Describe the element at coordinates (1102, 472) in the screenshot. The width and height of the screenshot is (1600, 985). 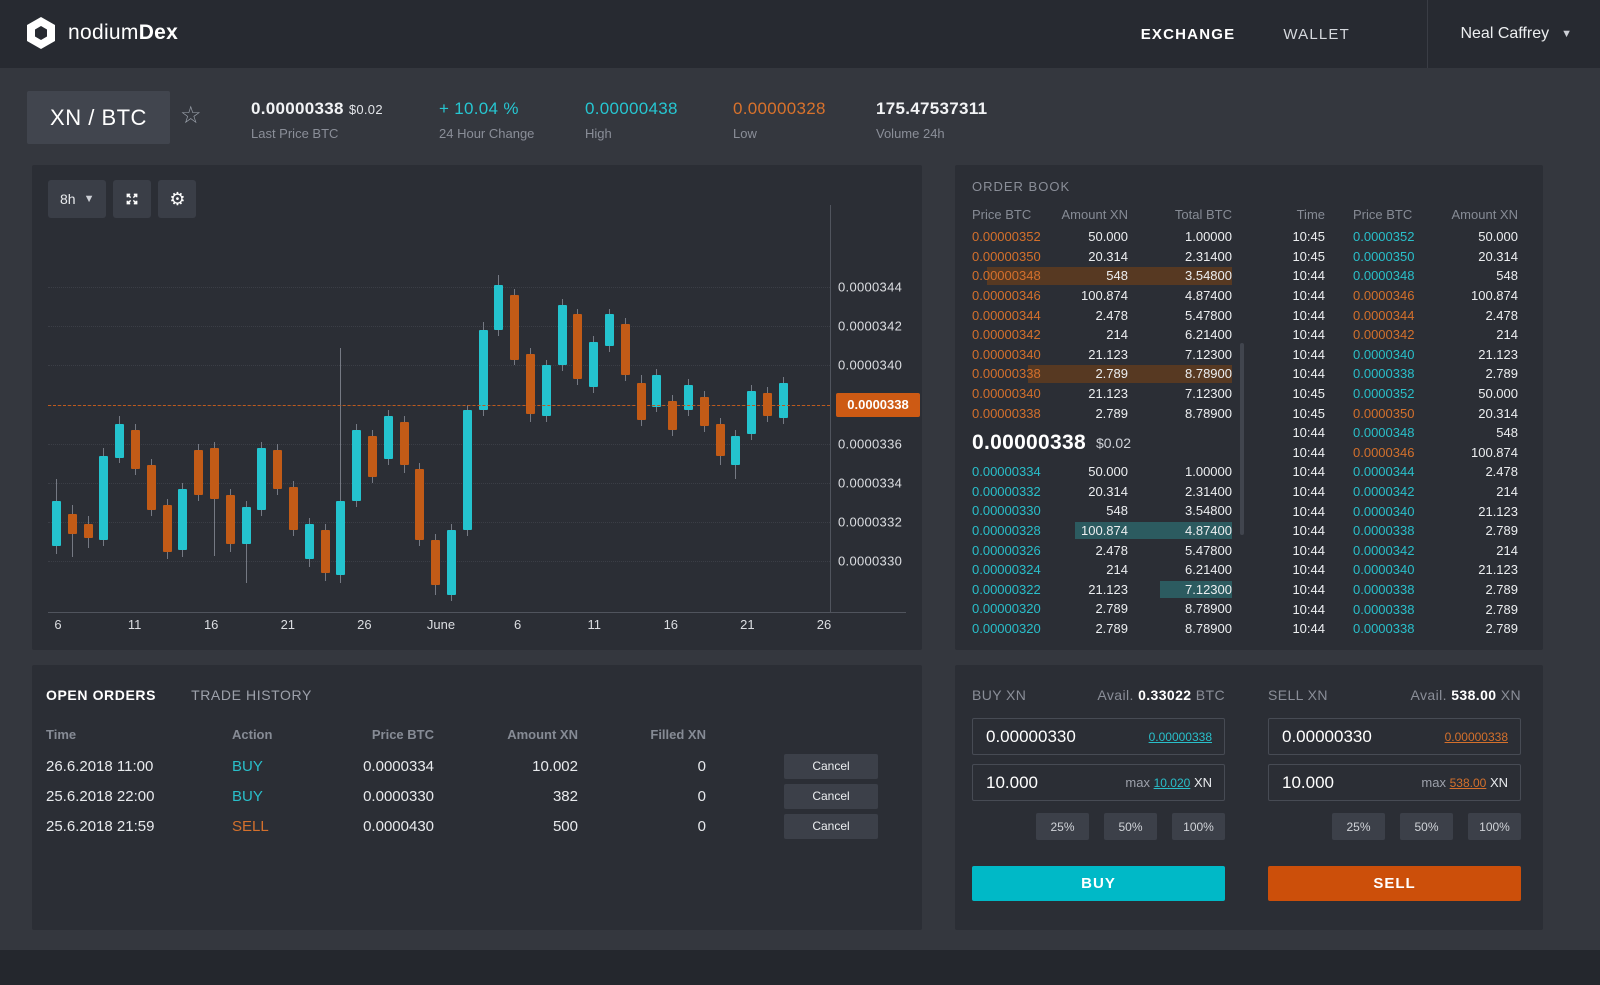
I see `order-book-buy-row: 0.00000334 50.000 1.00000` at that location.